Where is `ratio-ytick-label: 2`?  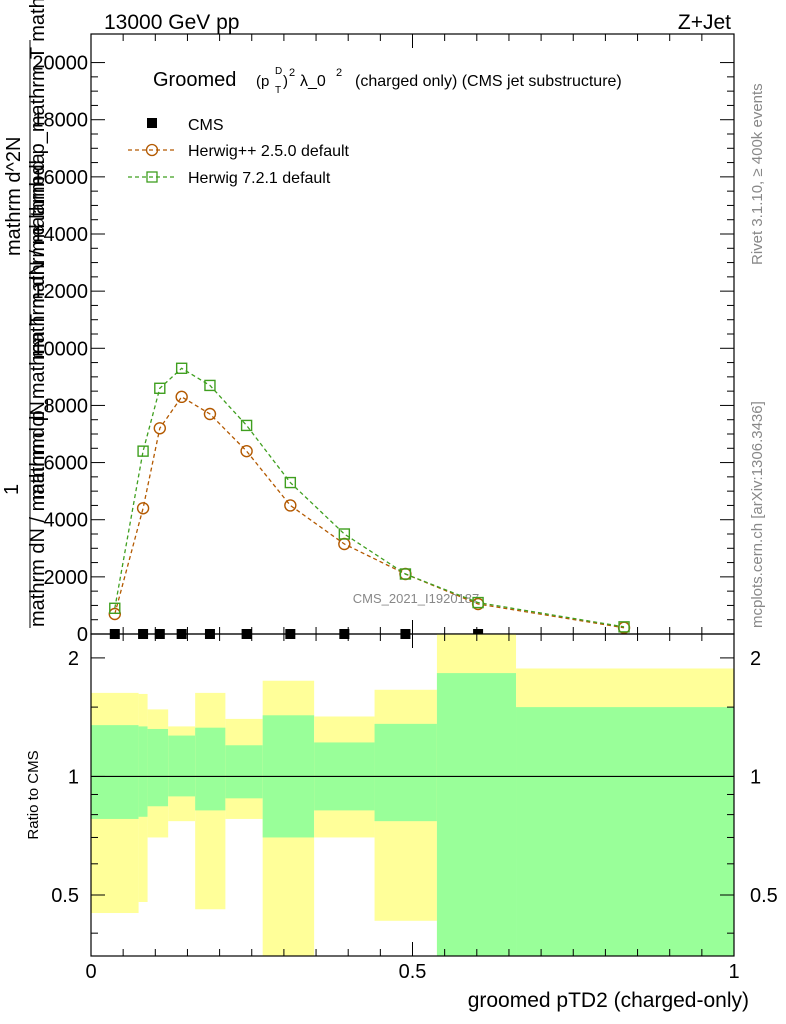 ratio-ytick-label: 2 is located at coordinates (73, 659).